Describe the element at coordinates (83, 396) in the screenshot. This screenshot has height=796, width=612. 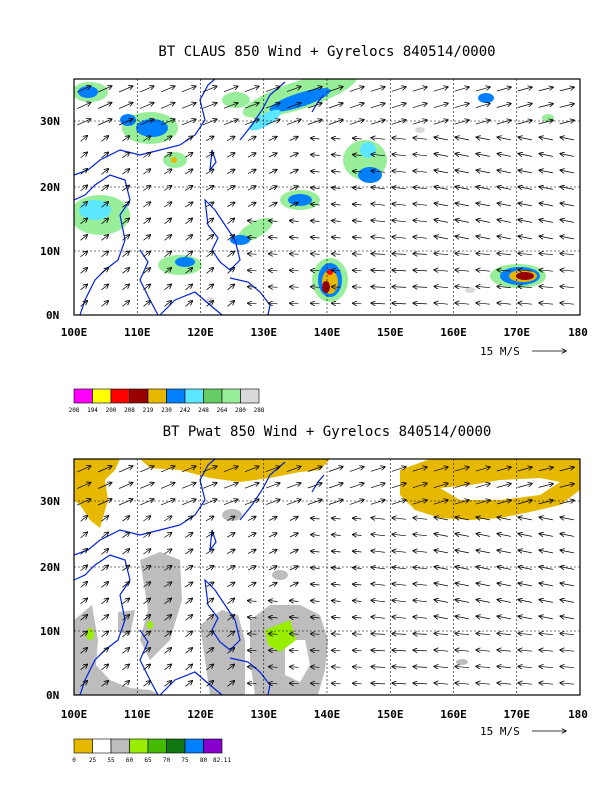
I see `top-colorbar-swatch` at that location.